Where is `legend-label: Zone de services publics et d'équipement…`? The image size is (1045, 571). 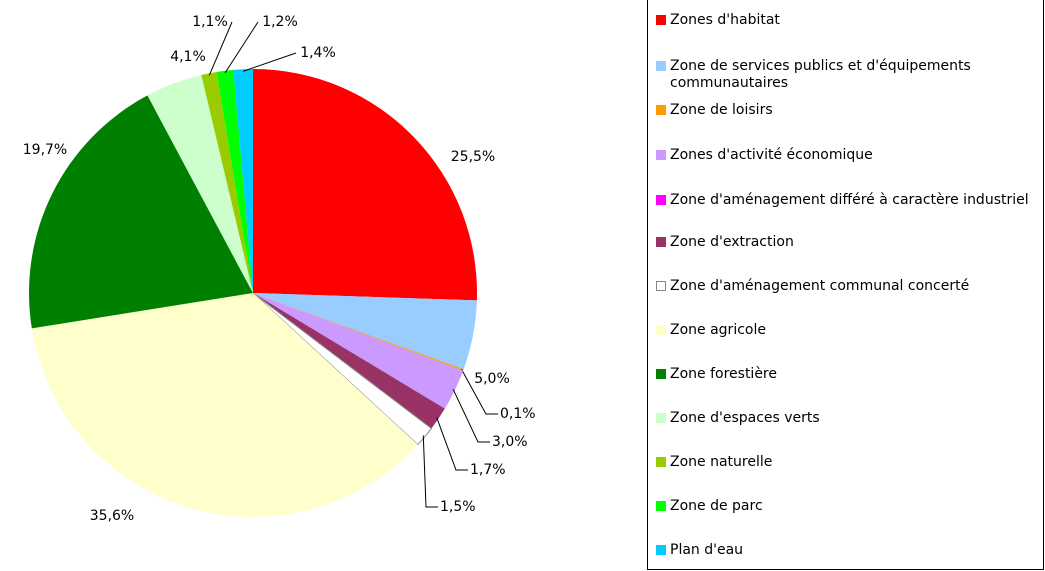
legend-label: Zone de services publics et d'équipement… is located at coordinates (820, 74).